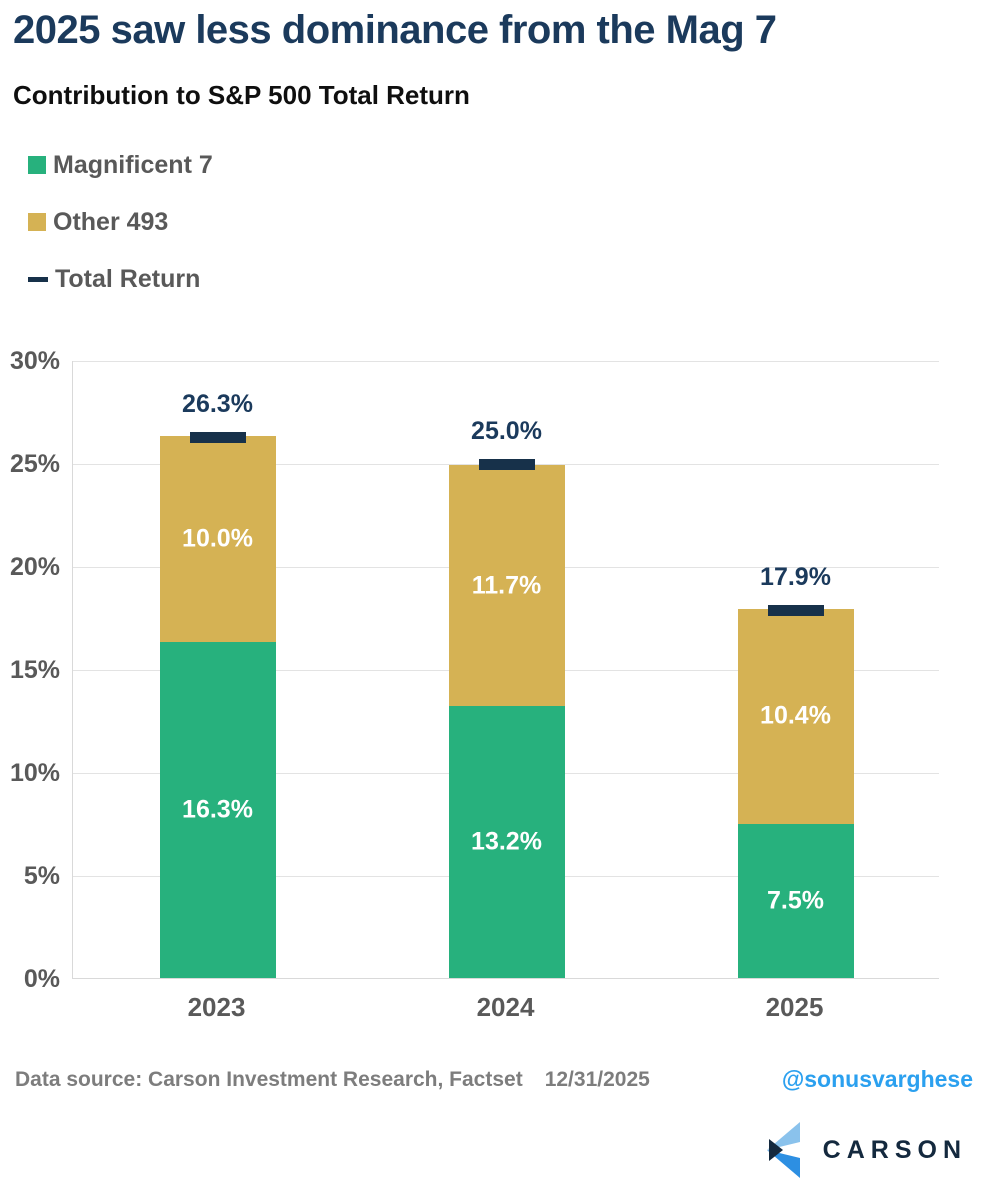 The width and height of the screenshot is (989, 1200). What do you see at coordinates (217, 437) in the screenshot?
I see `total-return-marker-2023` at bounding box center [217, 437].